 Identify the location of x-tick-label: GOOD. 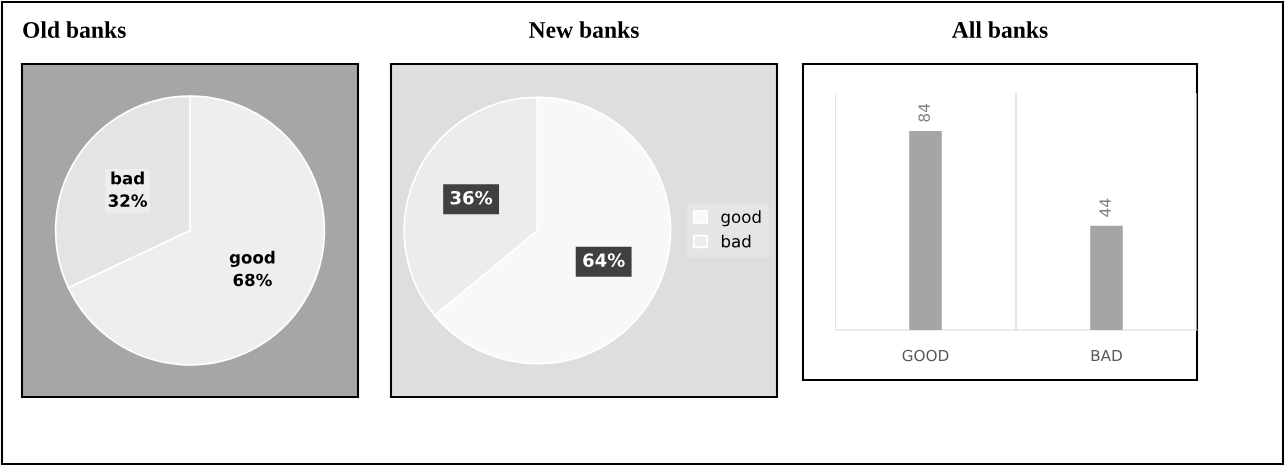
(925, 355).